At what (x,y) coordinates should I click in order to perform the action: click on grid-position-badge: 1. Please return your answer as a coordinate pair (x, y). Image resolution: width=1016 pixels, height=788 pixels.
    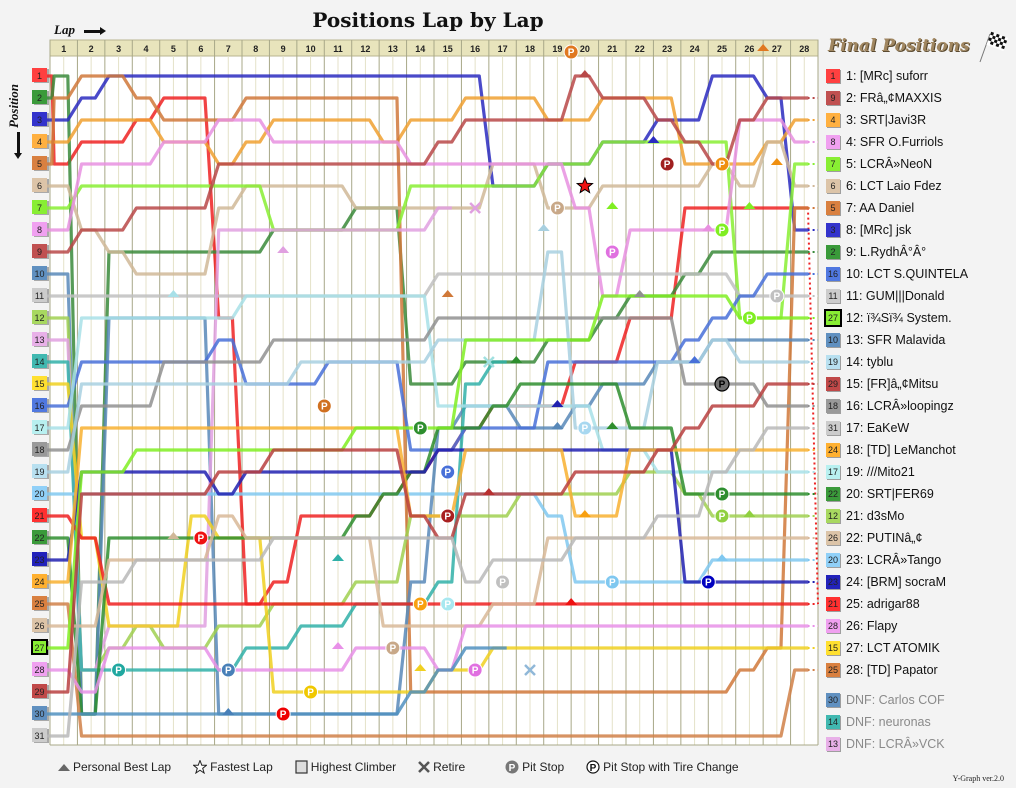
    Looking at the image, I should click on (40, 75).